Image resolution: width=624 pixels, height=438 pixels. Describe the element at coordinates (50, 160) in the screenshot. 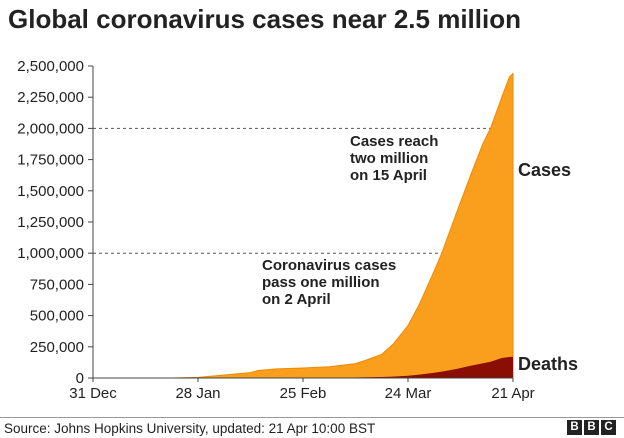

I see `y-tick-label: 1,750,000` at that location.